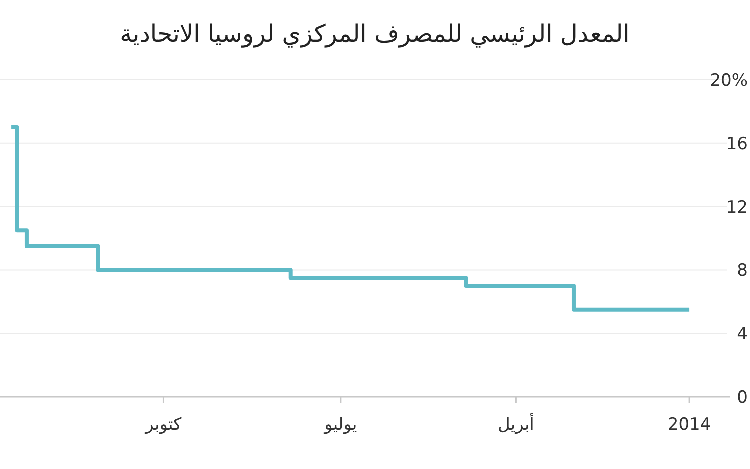 The width and height of the screenshot is (750, 469). I want to click on y-tick-label: 8, so click(742, 271).